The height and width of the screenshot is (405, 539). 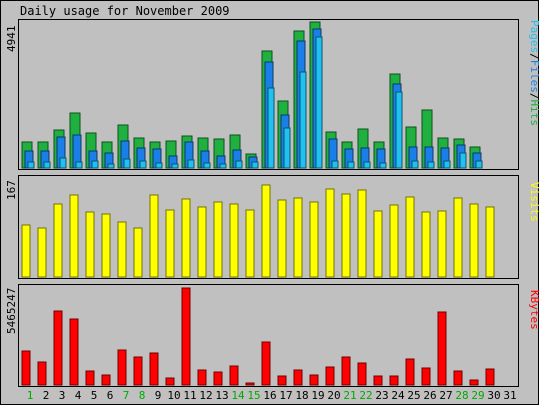 What do you see at coordinates (429, 395) in the screenshot?
I see `day-label-26: 26` at bounding box center [429, 395].